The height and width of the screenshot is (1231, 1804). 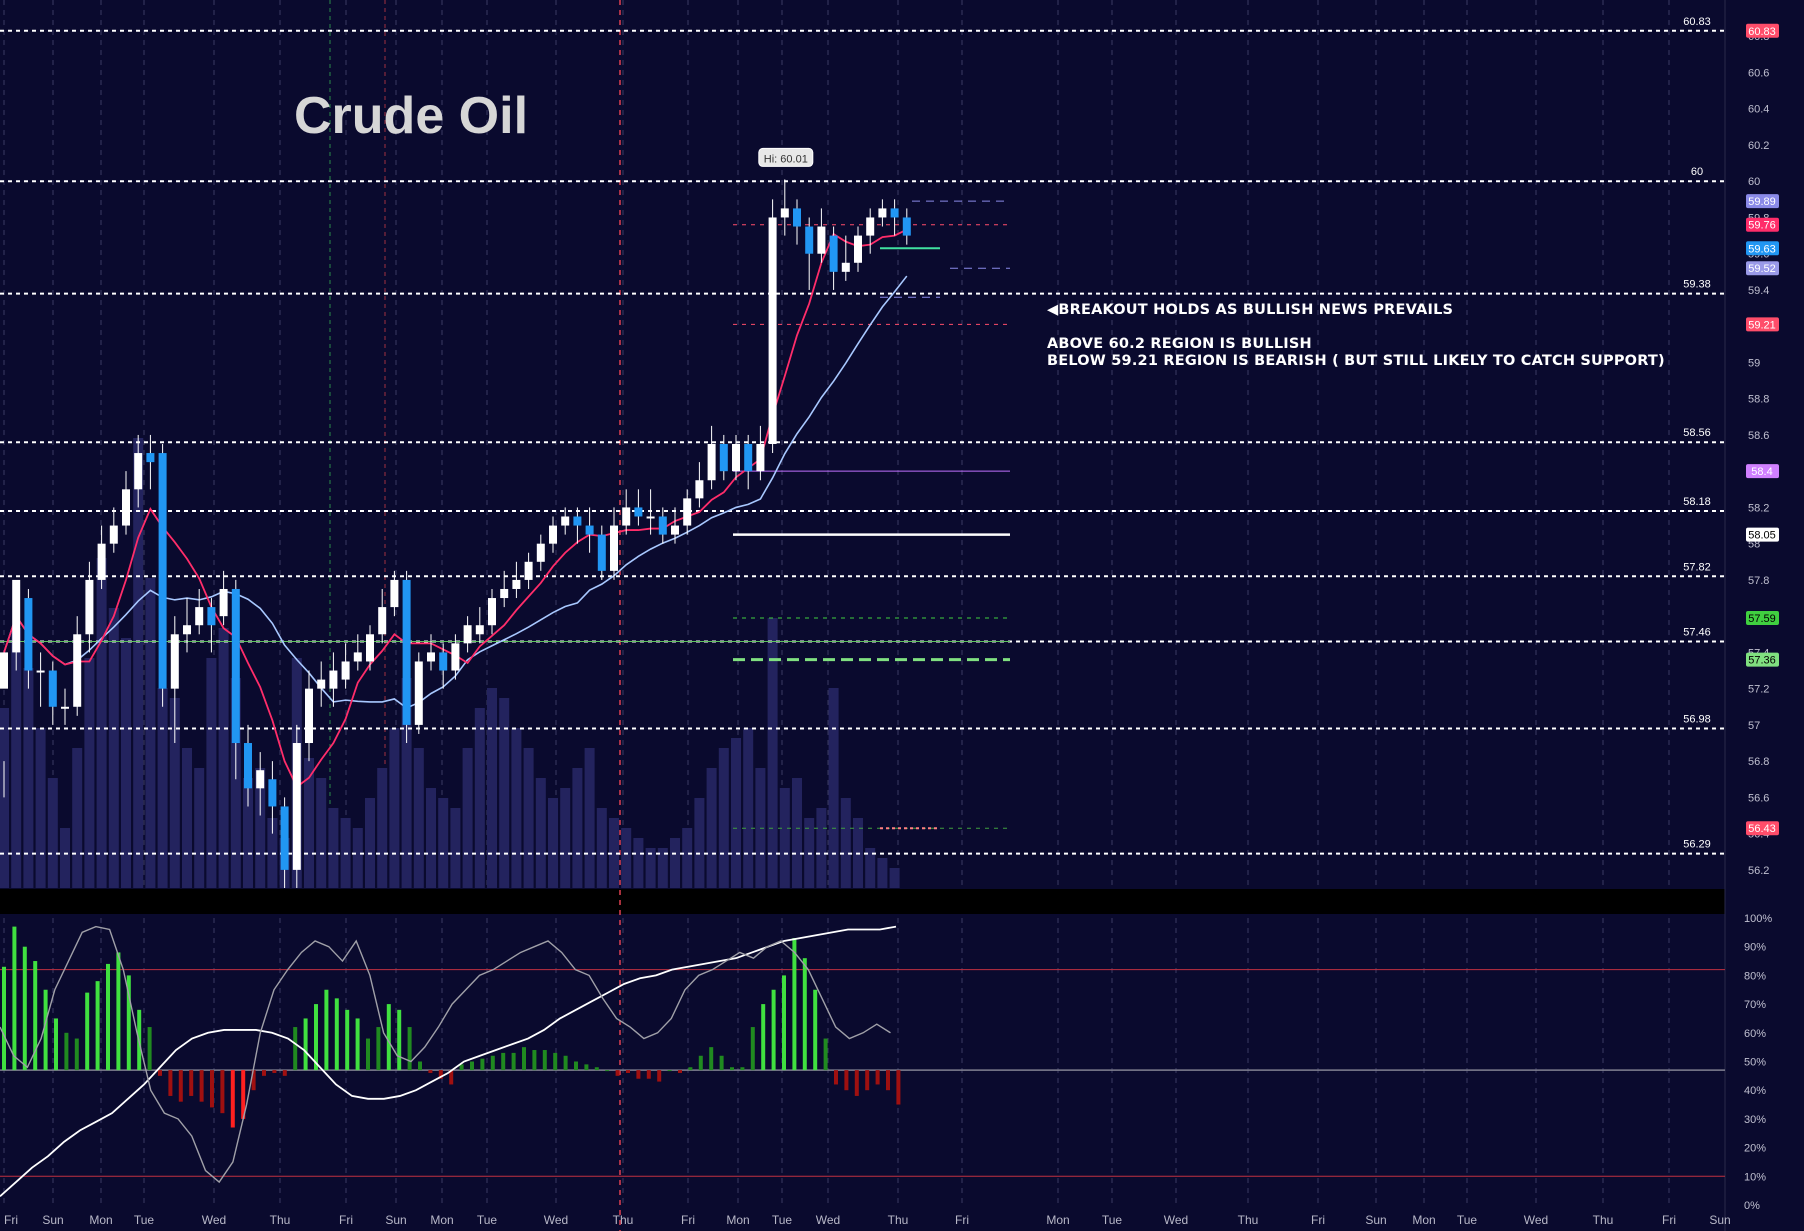 What do you see at coordinates (1697, 720) in the screenshot?
I see `key-level-label: 56.98` at bounding box center [1697, 720].